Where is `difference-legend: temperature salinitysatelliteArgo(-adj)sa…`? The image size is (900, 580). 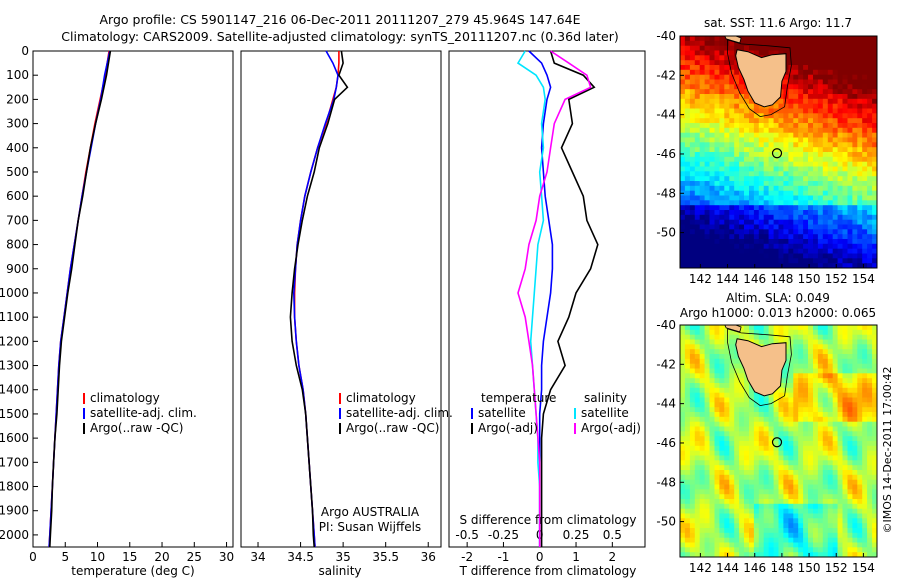
difference-legend: temperature salinitysatelliteArgo(-adj)sa… is located at coordinates (556, 413).